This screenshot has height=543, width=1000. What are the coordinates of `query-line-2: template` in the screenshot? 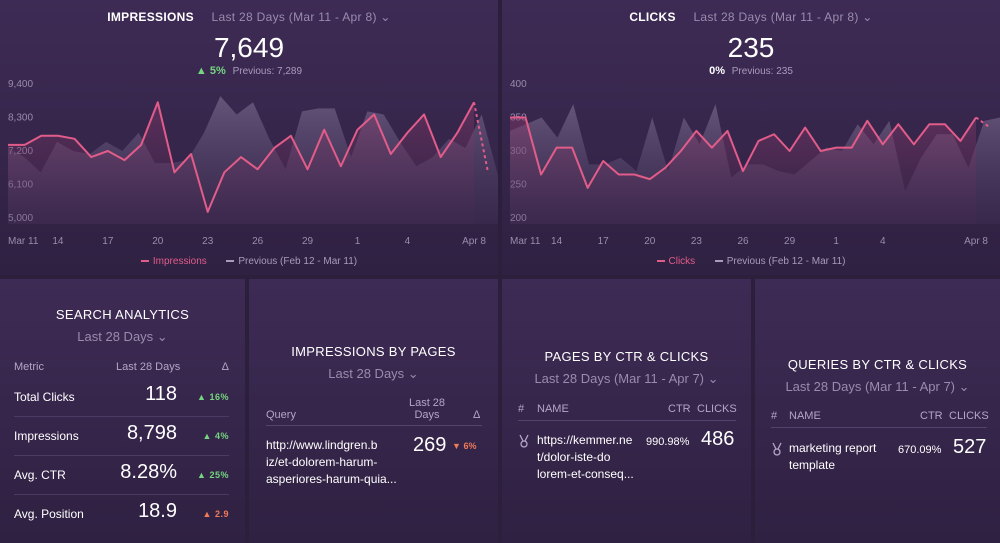 It's located at (812, 465).